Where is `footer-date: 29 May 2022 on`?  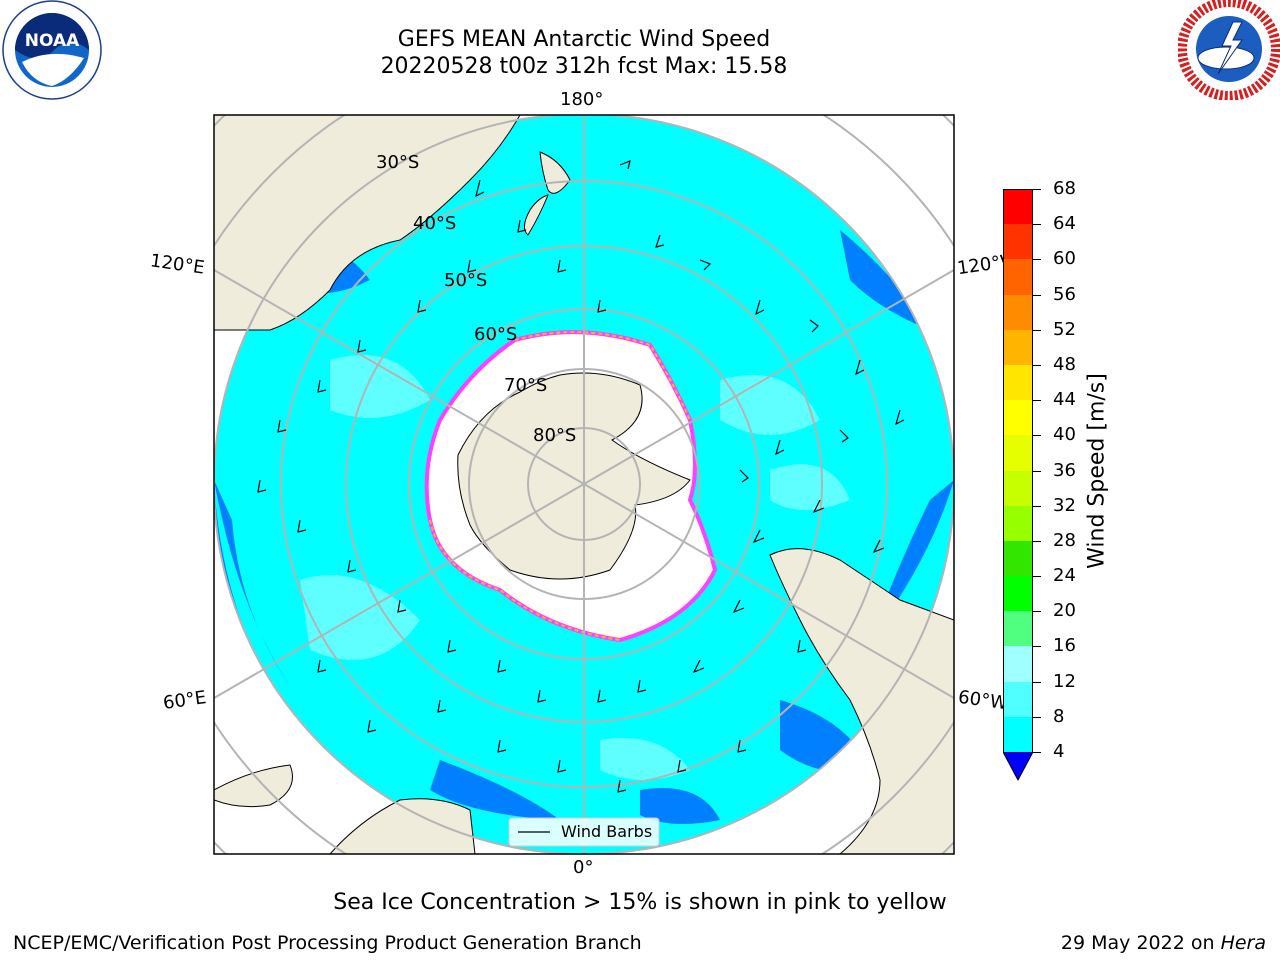
footer-date: 29 May 2022 on is located at coordinates (1140, 943).